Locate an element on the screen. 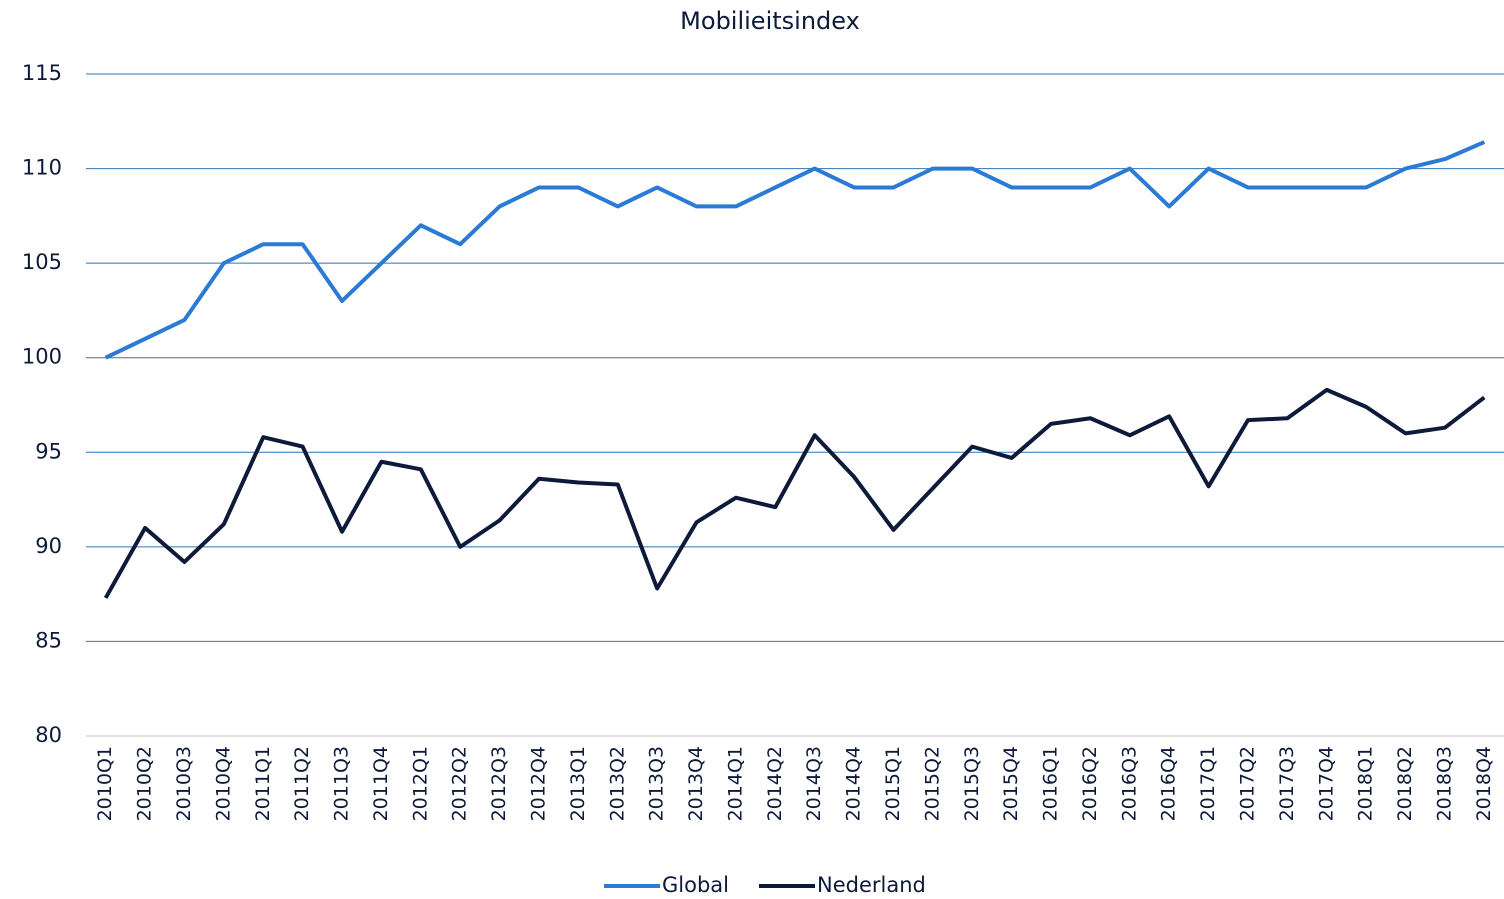  y-tick-label: 80 is located at coordinates (48, 735).